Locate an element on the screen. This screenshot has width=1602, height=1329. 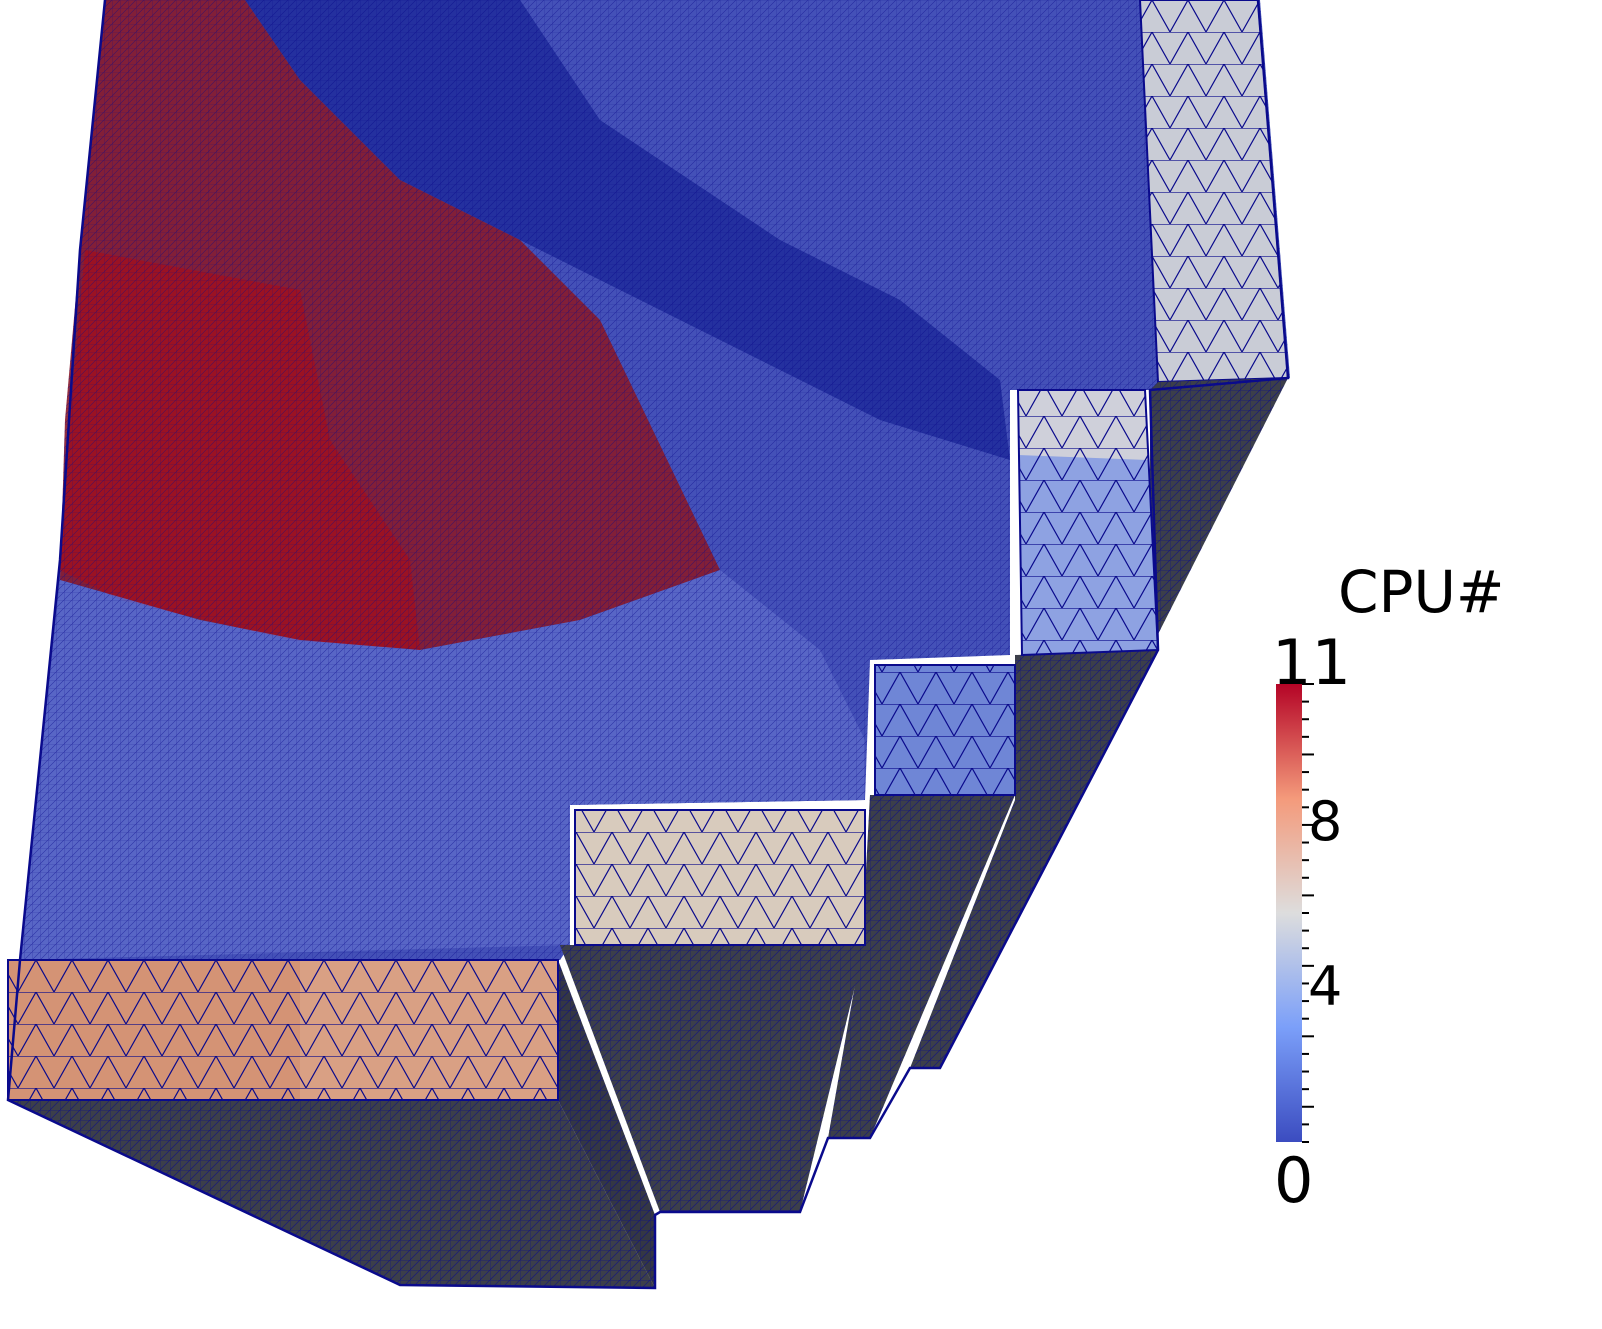
color-legend: CPU# 11 8 4 0 is located at coordinates (1388, 887).